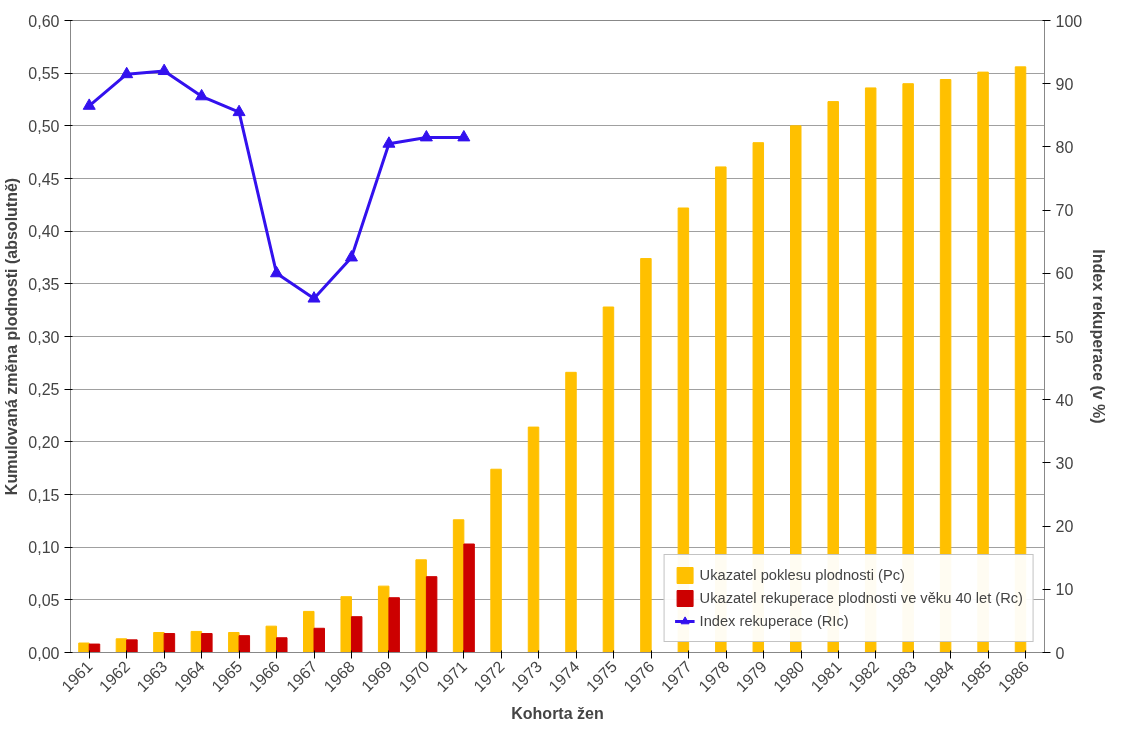 Image resolution: width=1127 pixels, height=734 pixels. Describe the element at coordinates (12, 336) in the screenshot. I see `y-axis-title: Kumulovaná změna plodnosti (absolutně)` at that location.